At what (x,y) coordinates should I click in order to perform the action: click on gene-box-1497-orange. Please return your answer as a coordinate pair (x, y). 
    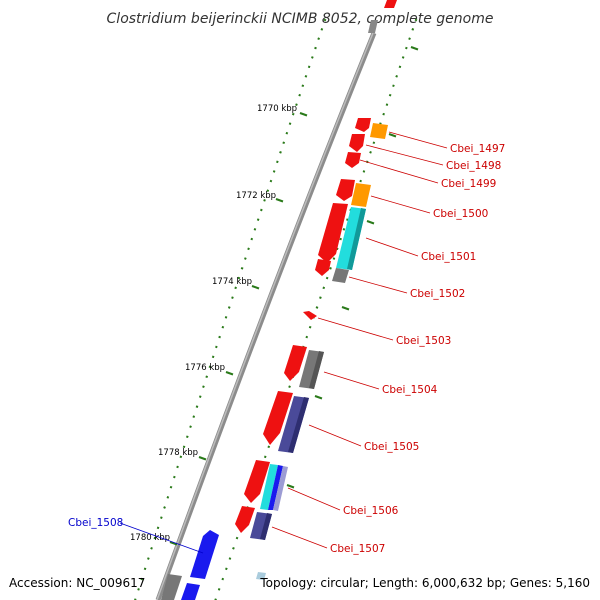
    Looking at the image, I should click on (379, 131).